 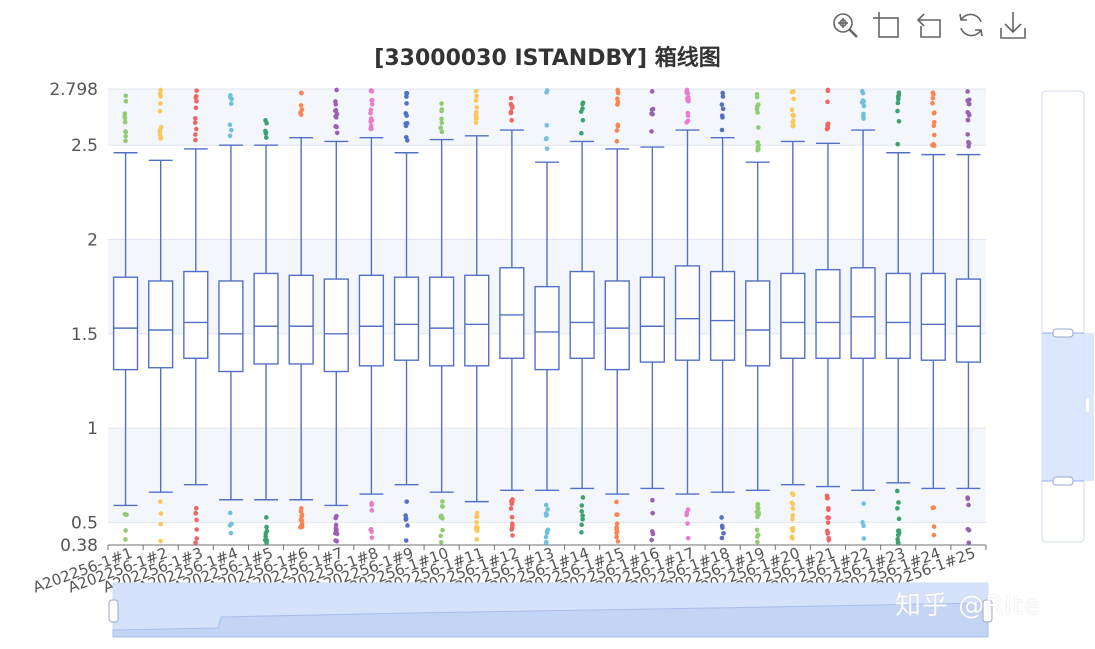 What do you see at coordinates (113, 611) in the screenshot?
I see `x-datazoom-handle-left` at bounding box center [113, 611].